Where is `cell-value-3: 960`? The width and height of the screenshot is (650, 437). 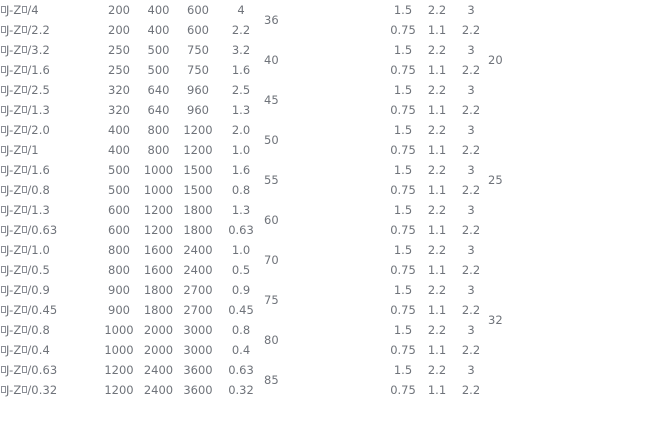 cell-value-3: 960 is located at coordinates (198, 110).